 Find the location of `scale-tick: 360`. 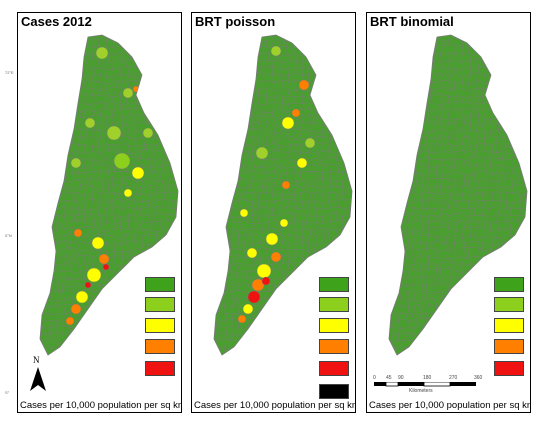

scale-tick: 360 is located at coordinates (478, 378).